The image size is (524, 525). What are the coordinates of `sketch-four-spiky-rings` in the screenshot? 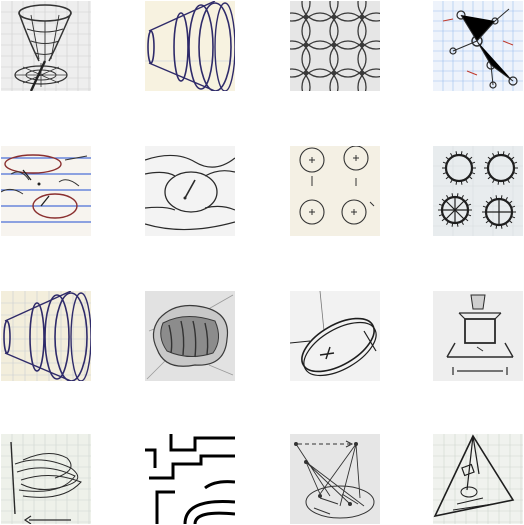 It's located at (478, 191).